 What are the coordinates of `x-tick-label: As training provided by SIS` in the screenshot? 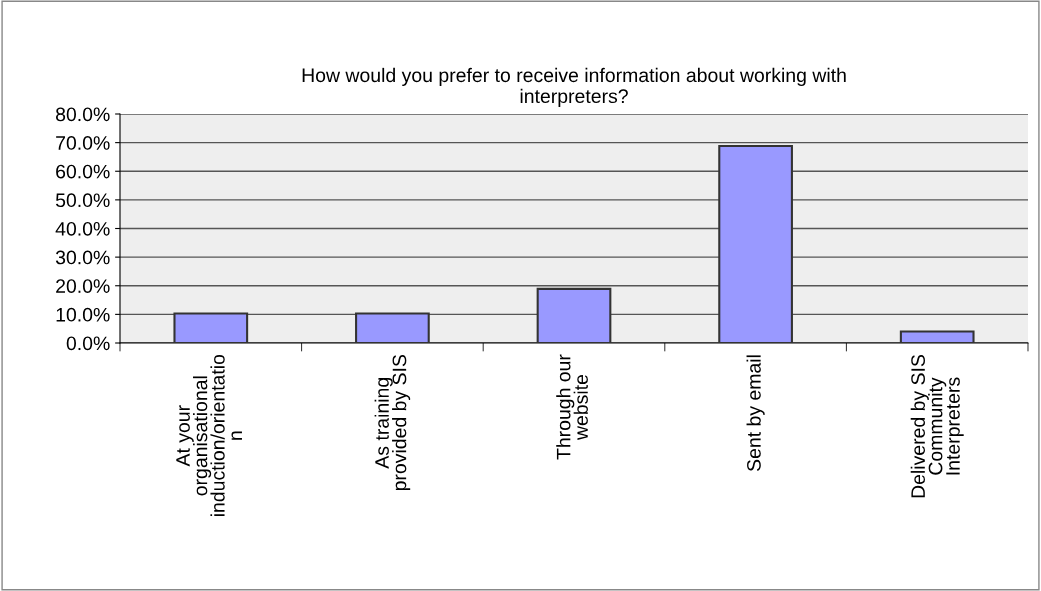 It's located at (392, 423).